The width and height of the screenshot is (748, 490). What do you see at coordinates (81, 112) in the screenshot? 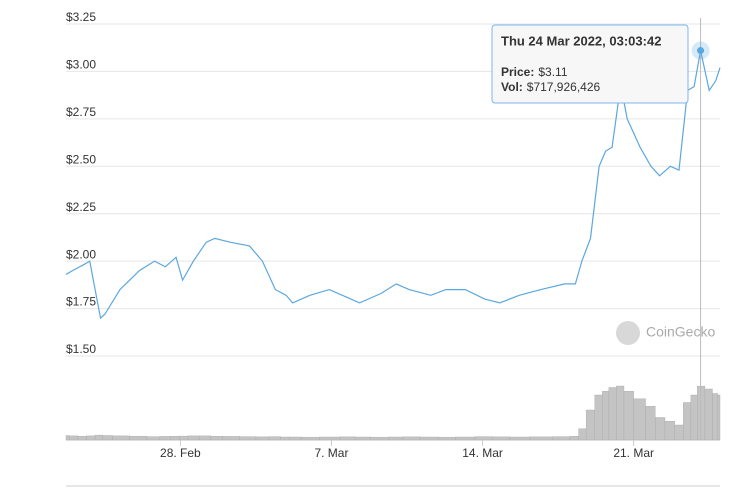
I see `y-tick-label: $2.75` at bounding box center [81, 112].